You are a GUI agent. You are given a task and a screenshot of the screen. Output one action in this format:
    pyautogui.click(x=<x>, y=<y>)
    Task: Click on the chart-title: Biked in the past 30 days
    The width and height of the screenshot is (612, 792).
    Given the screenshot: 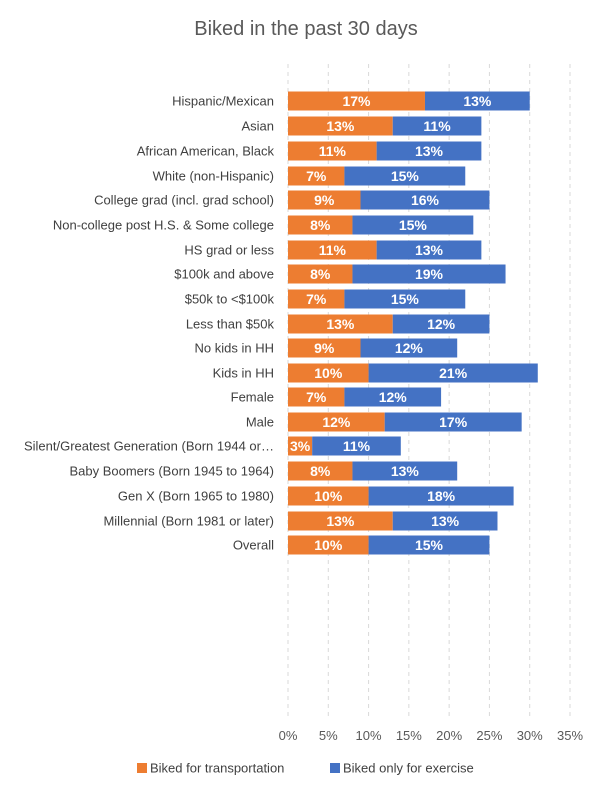 What is the action you would take?
    pyautogui.click(x=305, y=29)
    